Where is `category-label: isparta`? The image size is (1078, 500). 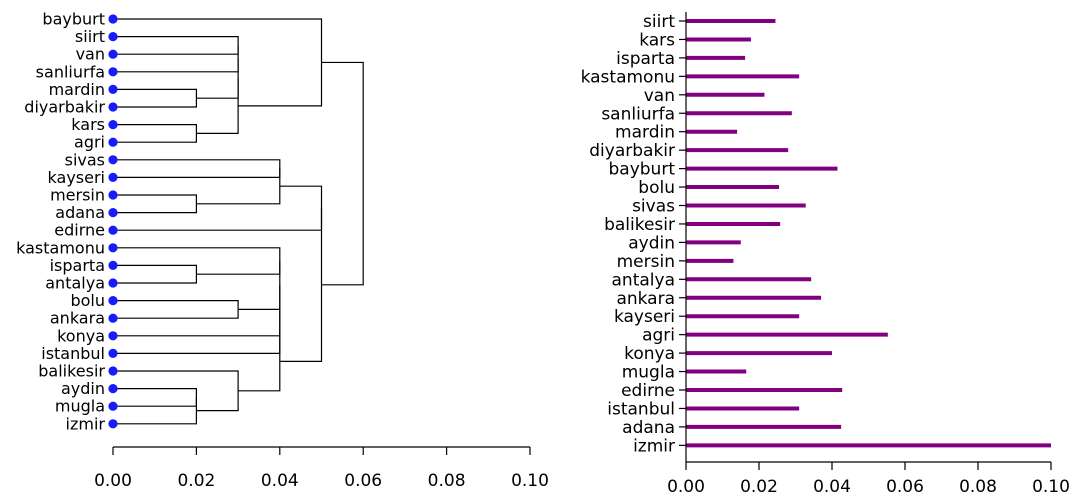 category-label: isparta is located at coordinates (645, 59).